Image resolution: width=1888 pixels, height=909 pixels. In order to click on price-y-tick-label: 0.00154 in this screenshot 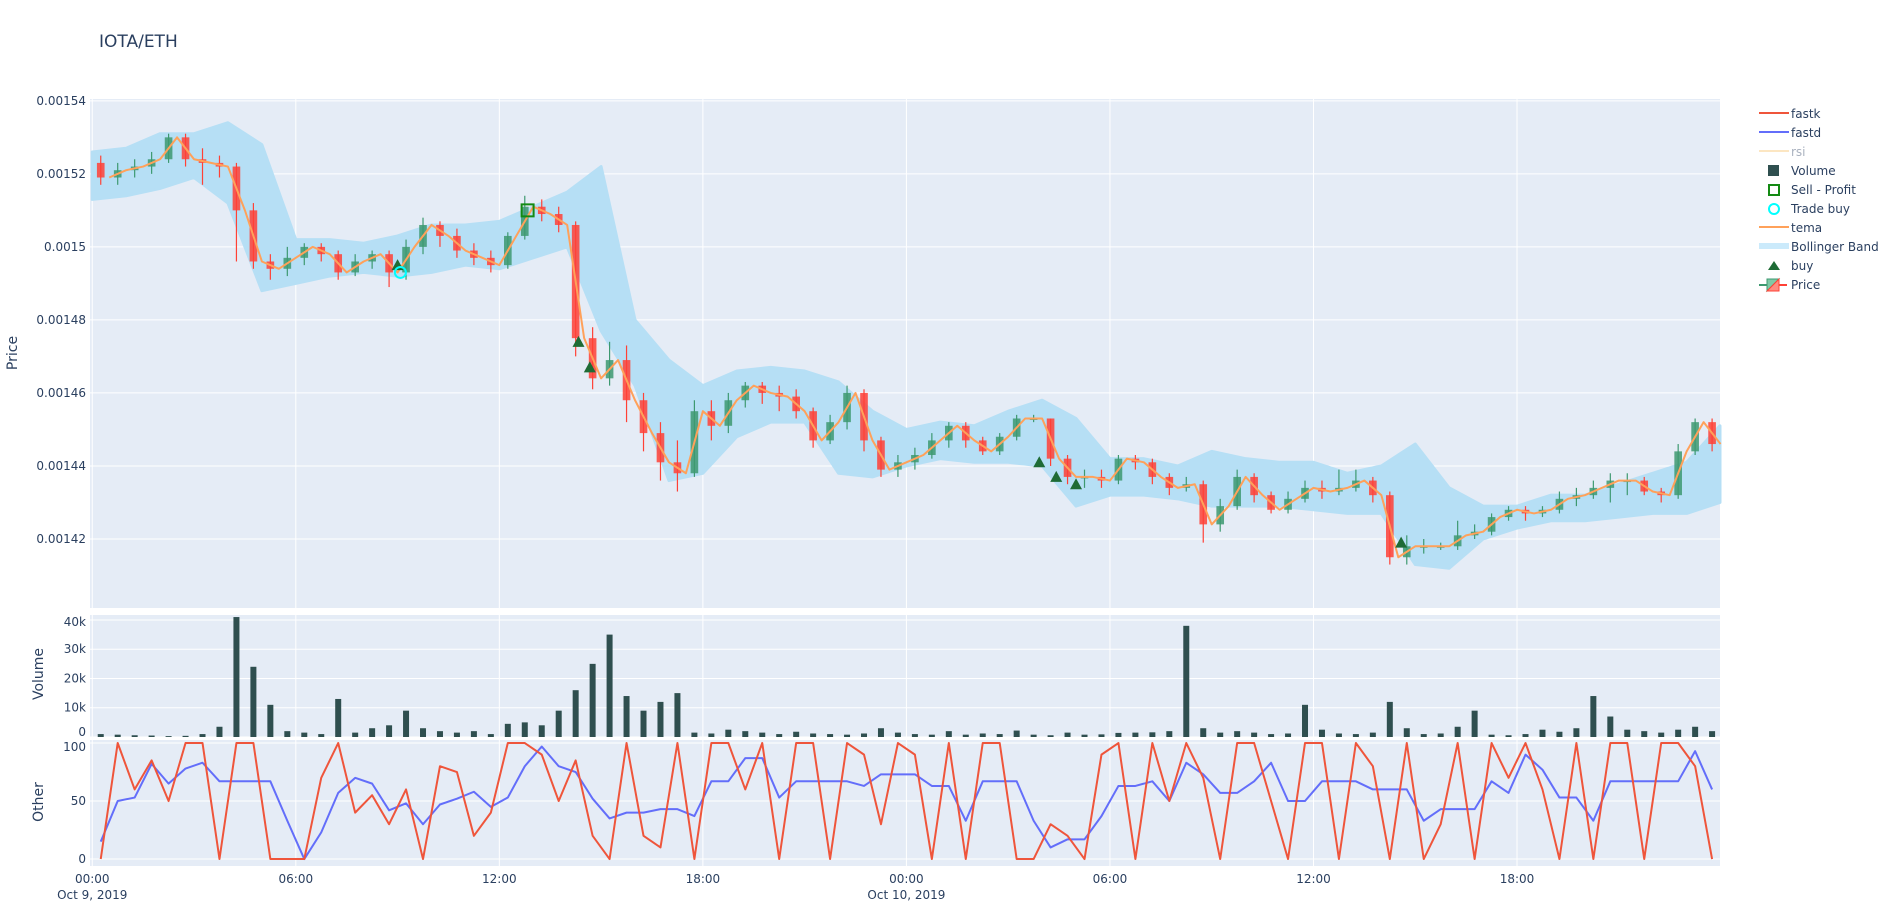, I will do `click(61, 101)`.